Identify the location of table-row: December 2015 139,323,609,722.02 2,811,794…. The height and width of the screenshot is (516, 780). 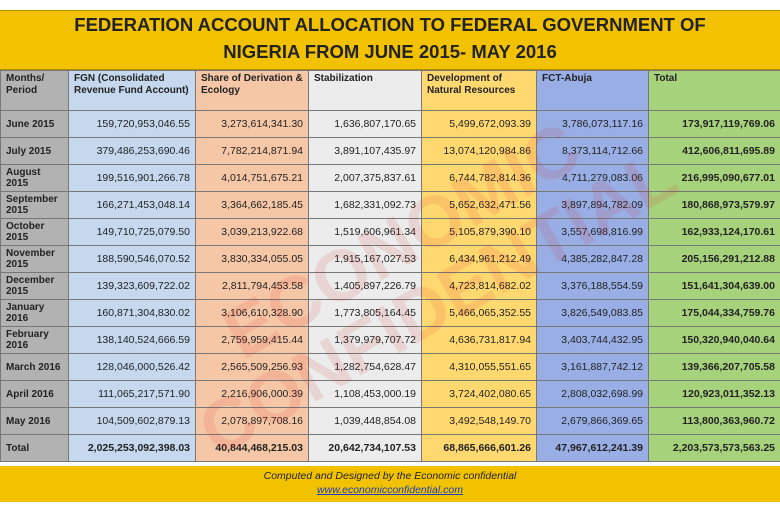
(390, 286).